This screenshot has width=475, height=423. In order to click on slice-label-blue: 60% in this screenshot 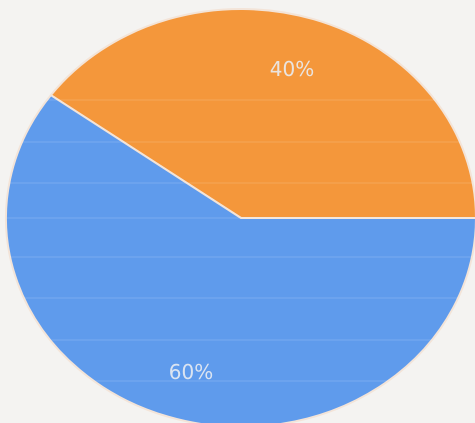, I will do `click(191, 372)`.